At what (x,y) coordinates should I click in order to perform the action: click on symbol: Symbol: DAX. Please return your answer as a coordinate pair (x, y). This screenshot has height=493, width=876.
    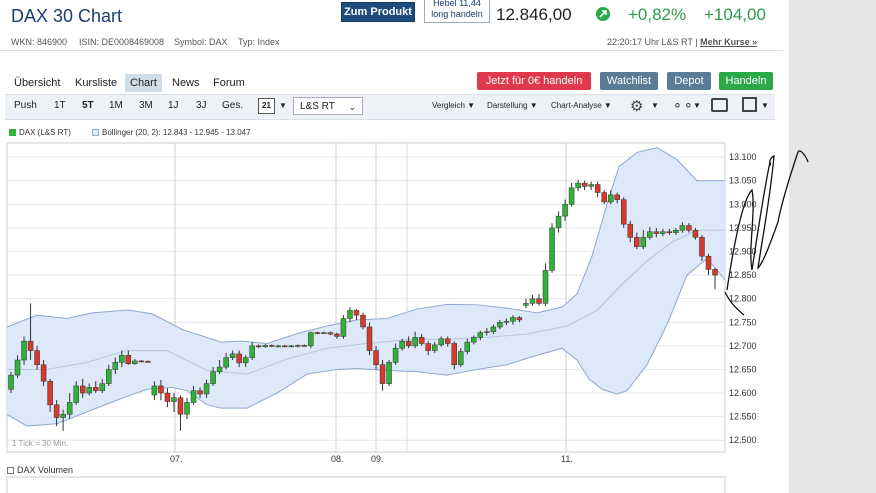
    Looking at the image, I should click on (201, 42).